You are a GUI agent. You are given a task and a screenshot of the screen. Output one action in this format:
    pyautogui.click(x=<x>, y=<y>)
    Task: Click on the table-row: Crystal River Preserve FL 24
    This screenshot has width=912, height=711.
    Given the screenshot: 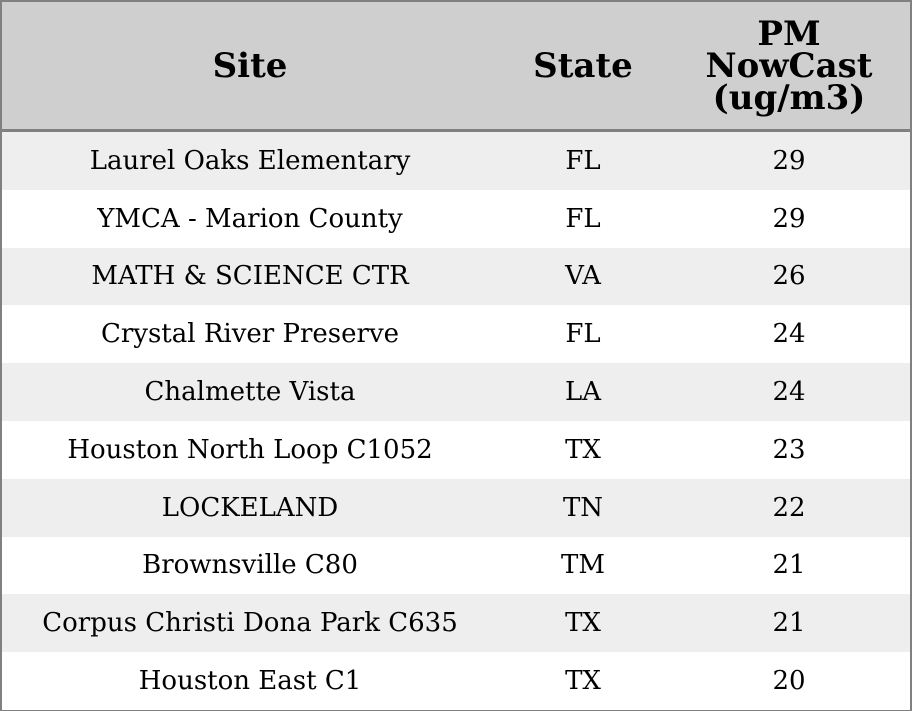 What is the action you would take?
    pyautogui.click(x=456, y=334)
    